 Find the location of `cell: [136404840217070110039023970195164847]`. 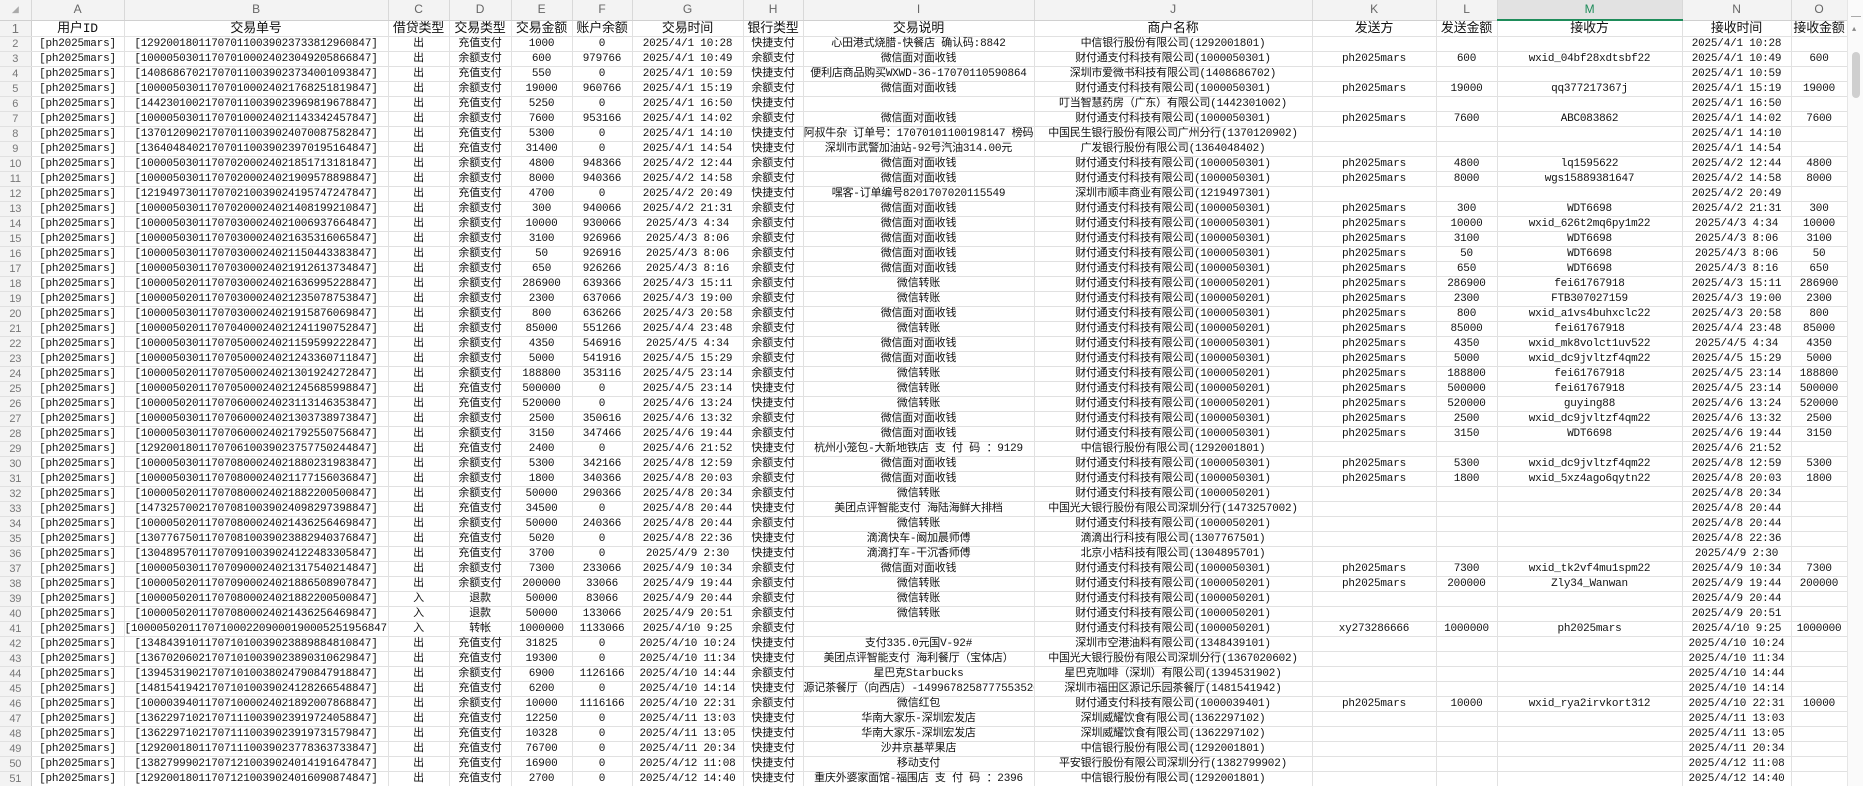

cell: [136404840217070110039023970195164847] is located at coordinates (256, 149).